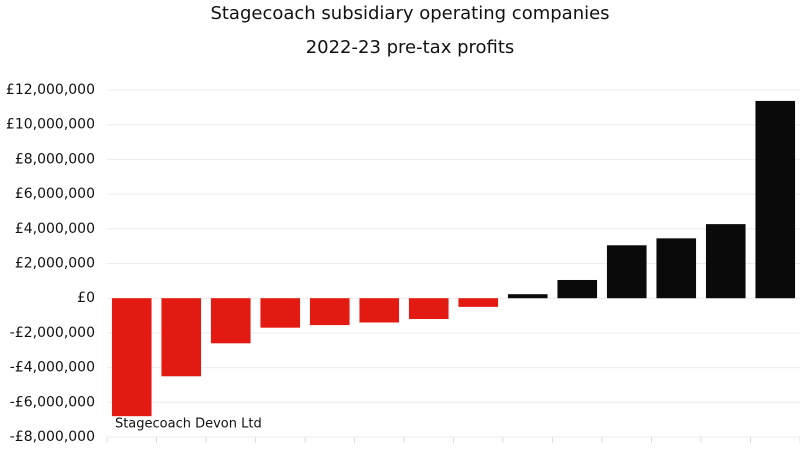 Image resolution: width=800 pixels, height=450 pixels. I want to click on y-tick-label: -£4,000,000, so click(52, 368).